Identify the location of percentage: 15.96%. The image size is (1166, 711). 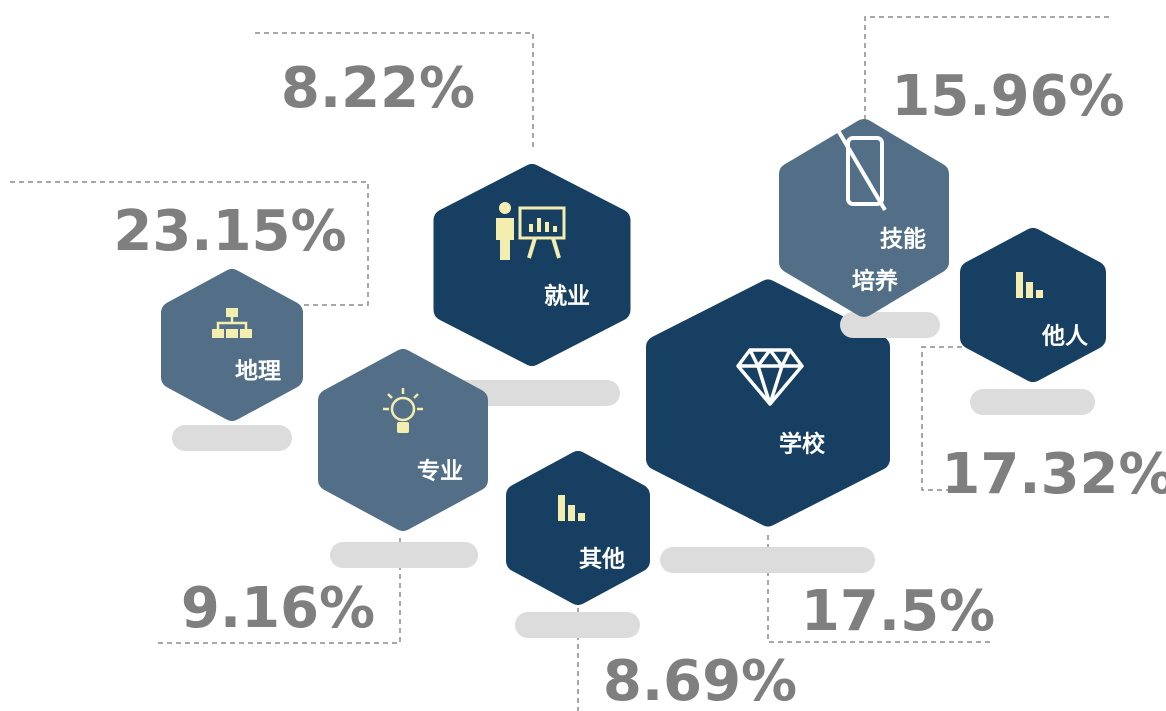
(1007, 96).